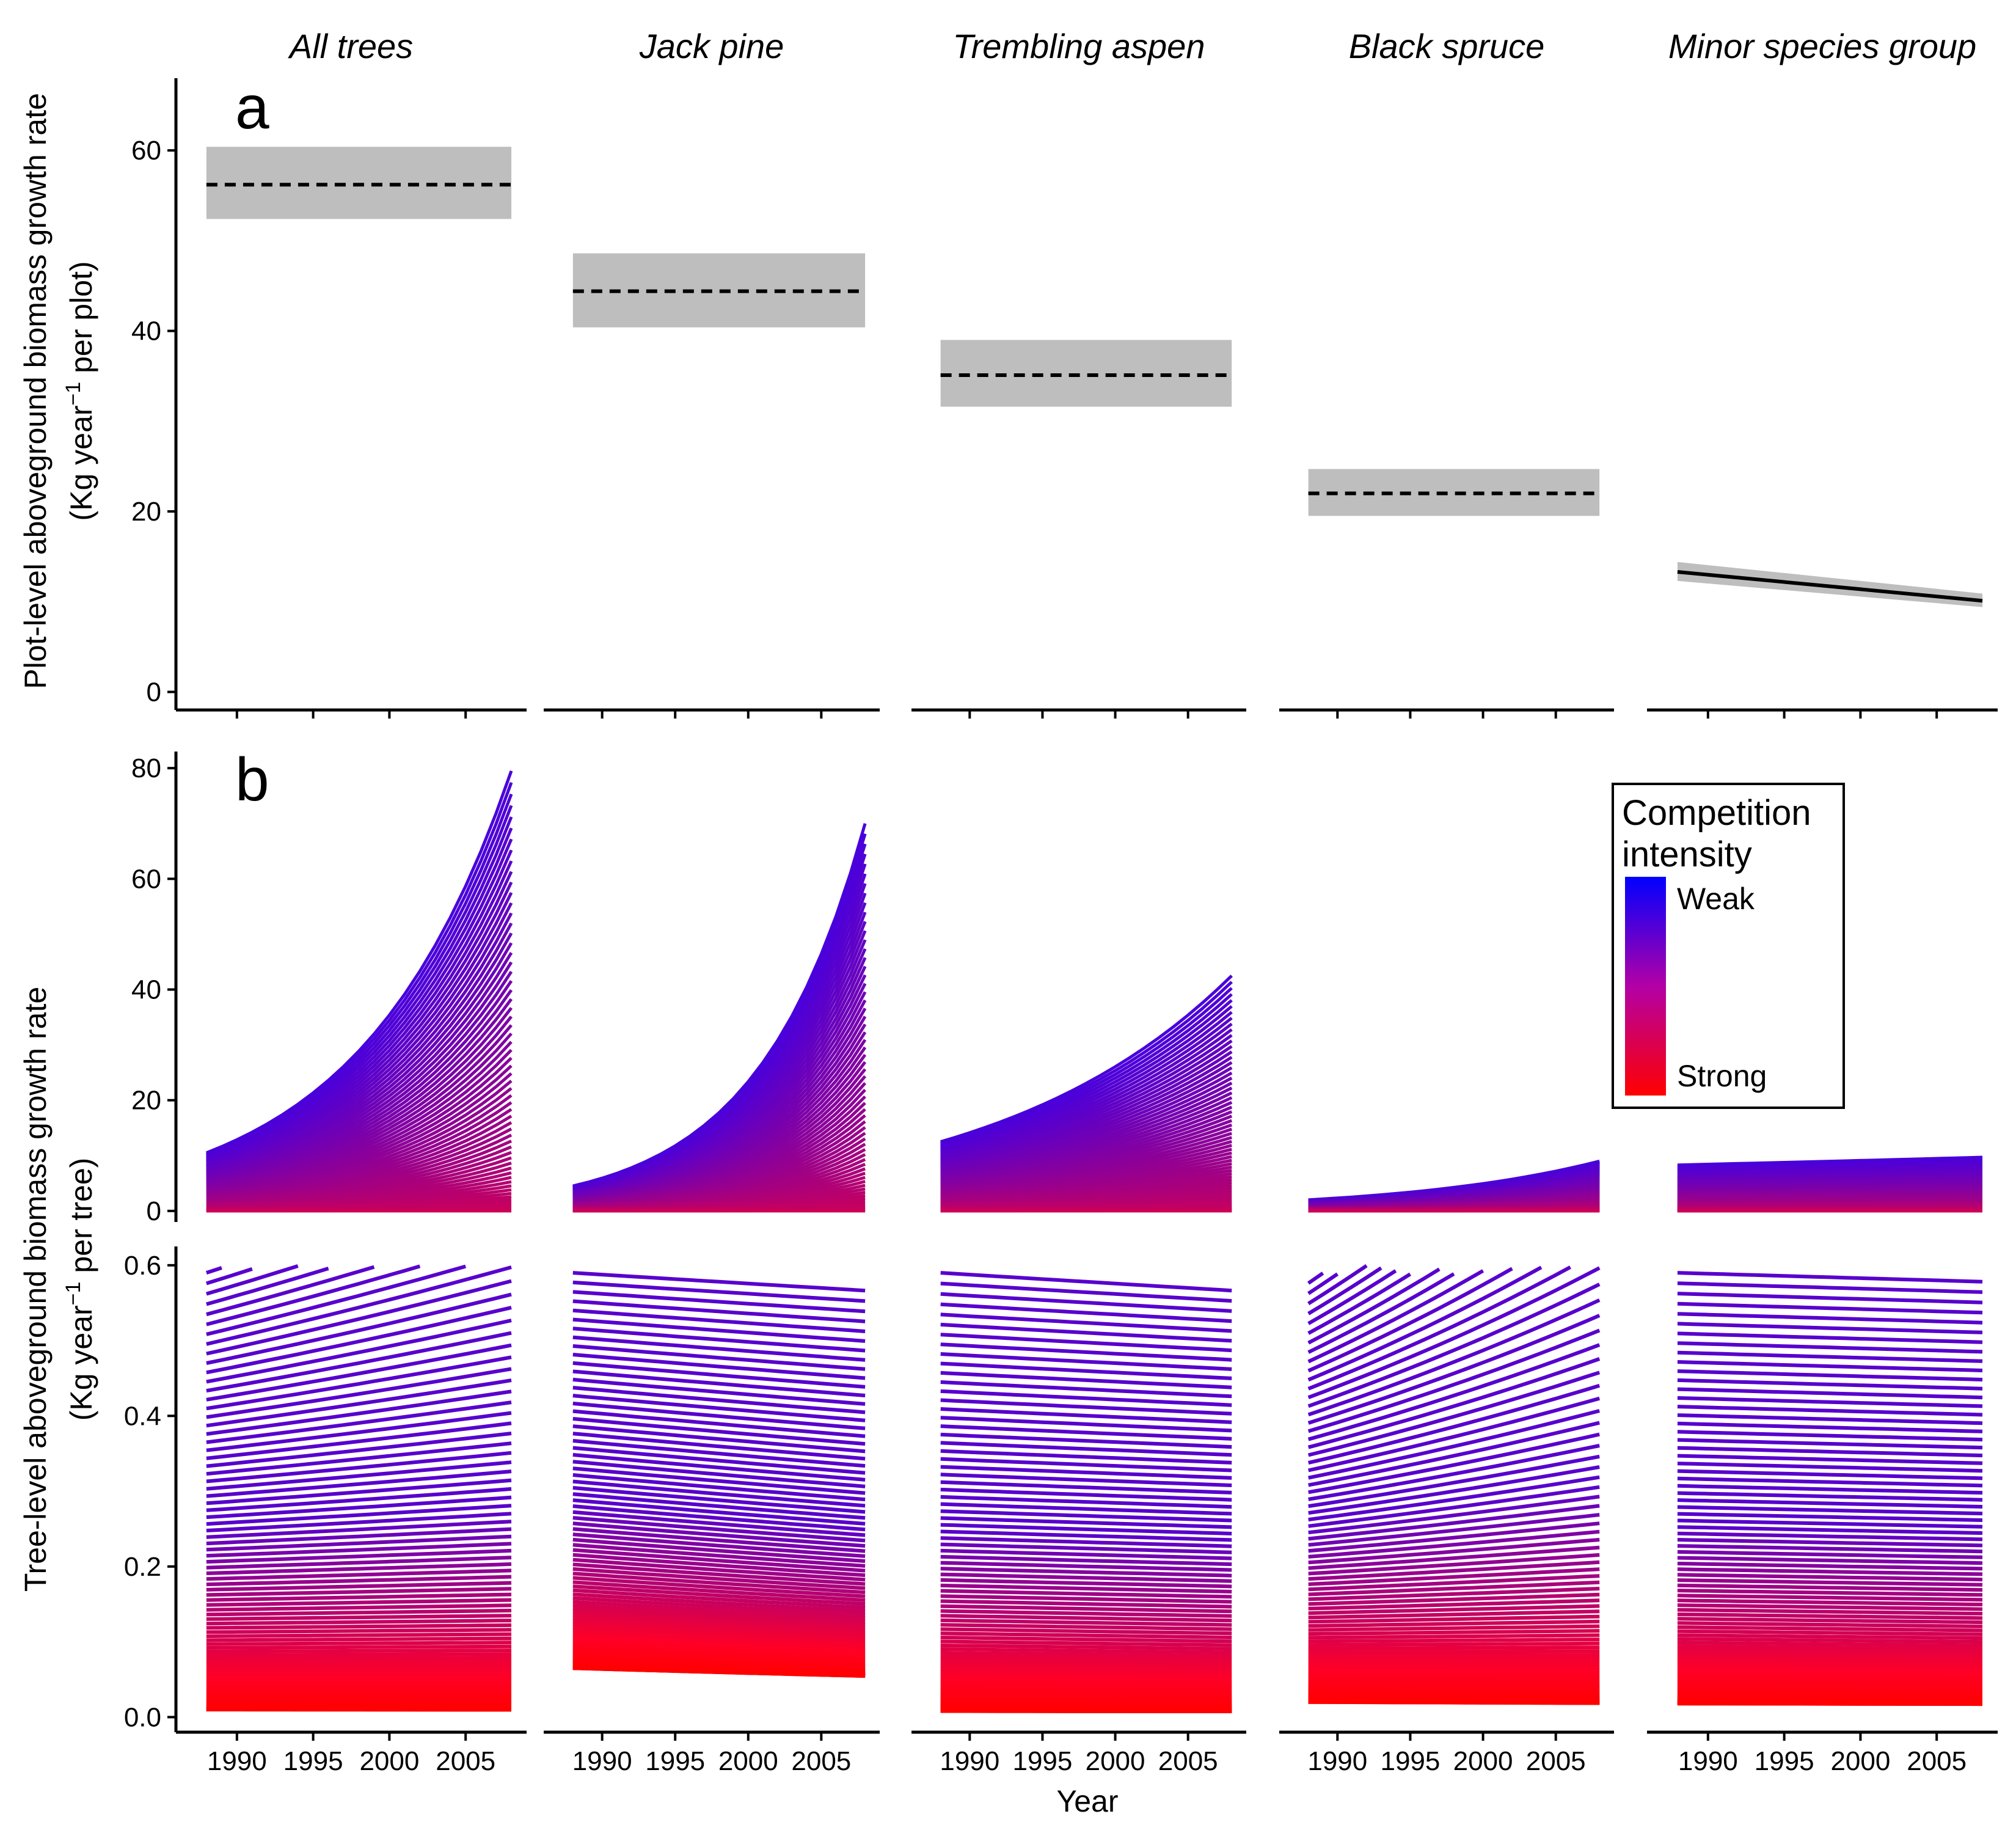  I want to click on y-axis-title-a-sup: −1, so click(73, 394).